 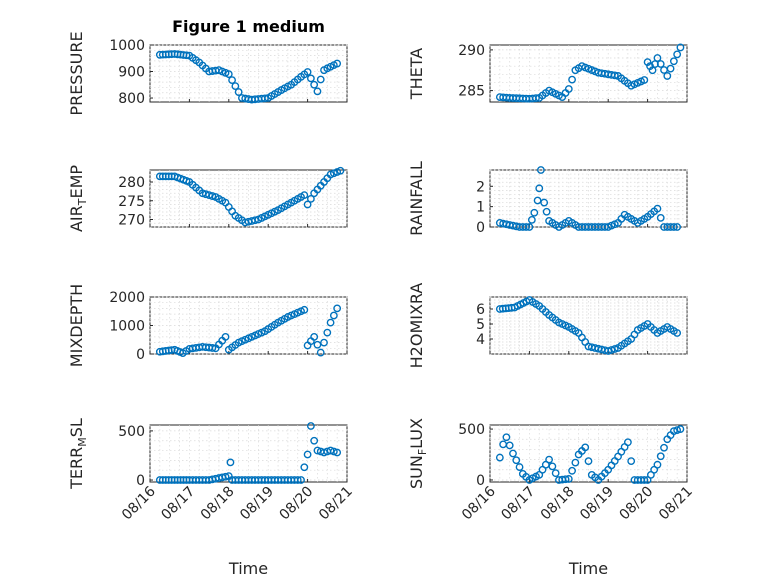 I want to click on y-tick-label: 2, so click(x=480, y=187).